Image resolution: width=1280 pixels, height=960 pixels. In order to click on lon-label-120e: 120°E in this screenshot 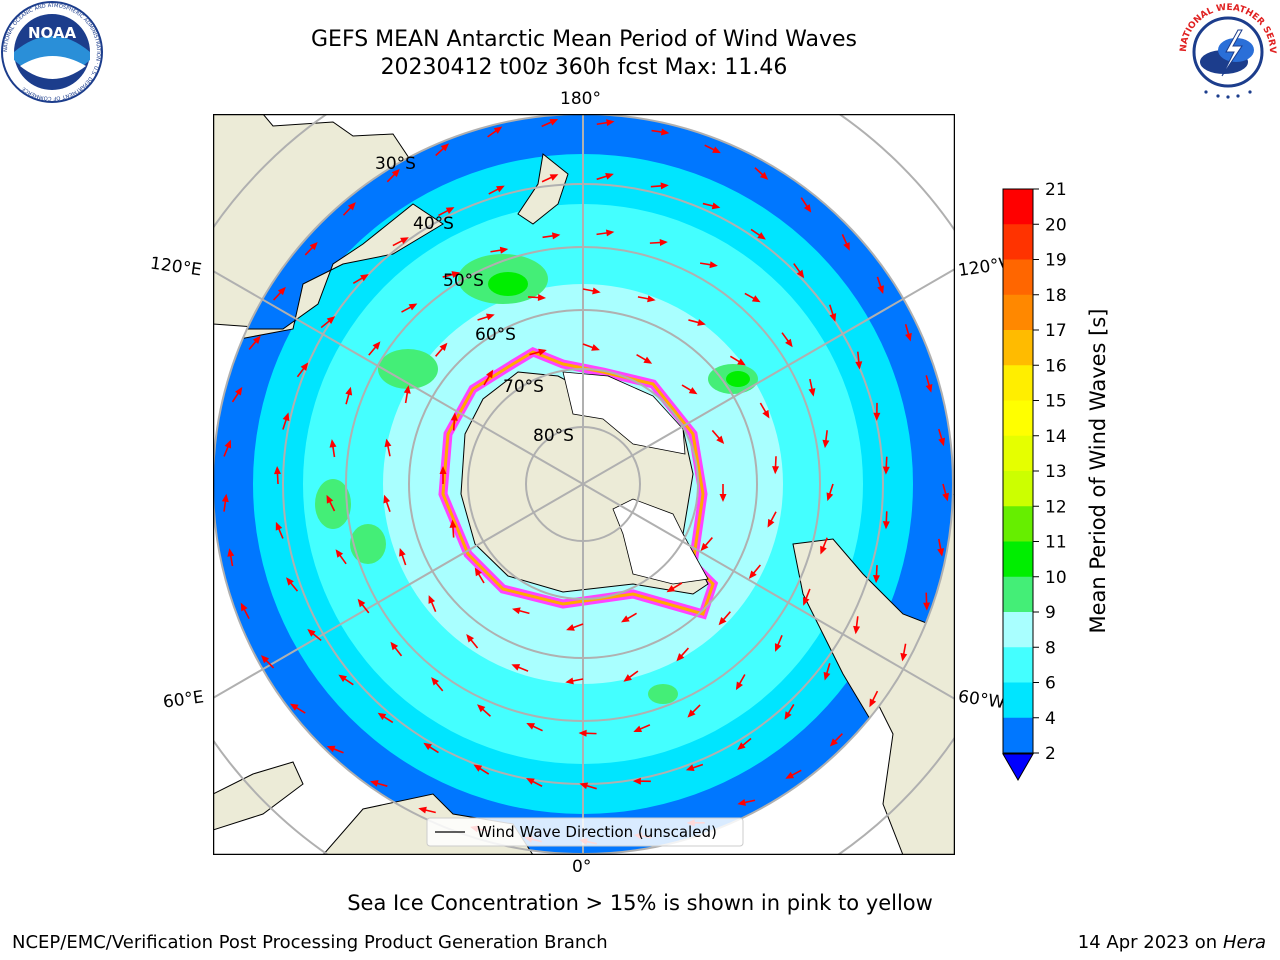, I will do `click(175, 267)`.